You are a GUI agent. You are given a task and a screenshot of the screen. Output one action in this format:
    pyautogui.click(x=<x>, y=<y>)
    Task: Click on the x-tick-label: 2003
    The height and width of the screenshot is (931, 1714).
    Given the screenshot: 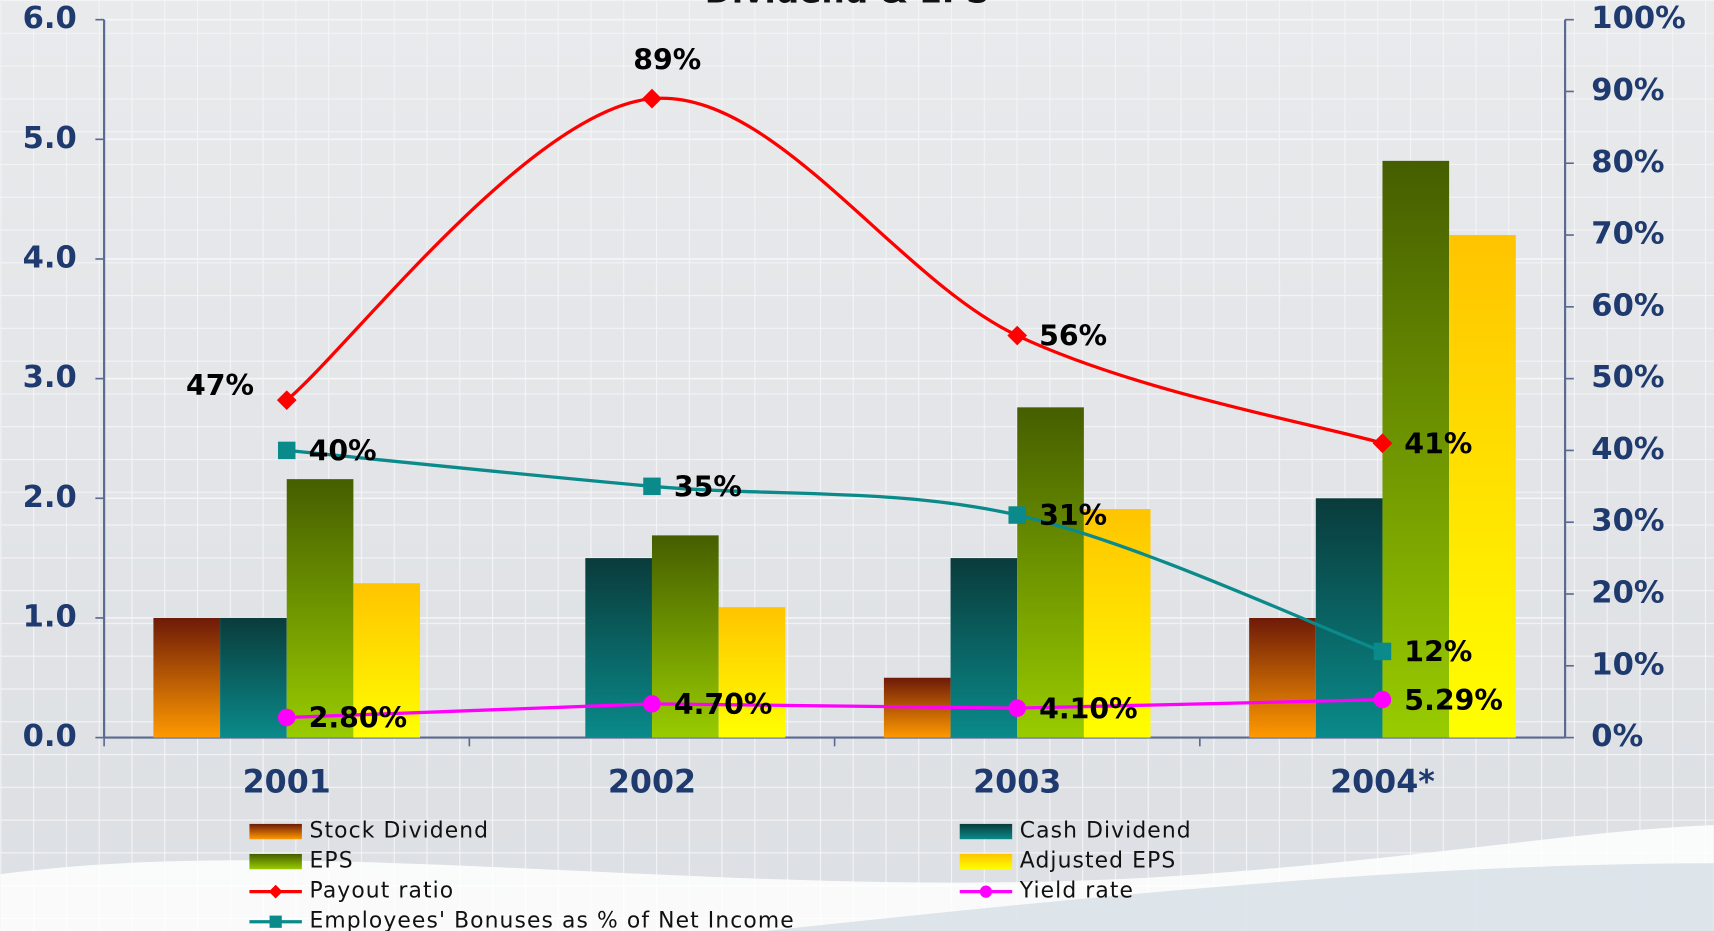 What is the action you would take?
    pyautogui.click(x=1017, y=782)
    